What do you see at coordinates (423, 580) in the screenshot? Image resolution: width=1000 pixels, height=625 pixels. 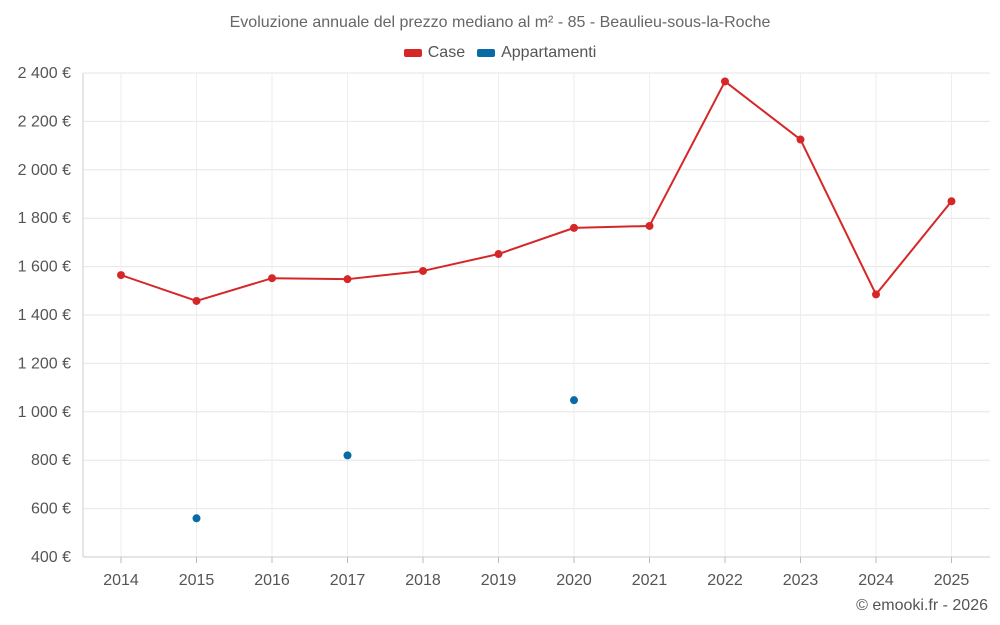 I see `x-tick-label: 2018` at bounding box center [423, 580].